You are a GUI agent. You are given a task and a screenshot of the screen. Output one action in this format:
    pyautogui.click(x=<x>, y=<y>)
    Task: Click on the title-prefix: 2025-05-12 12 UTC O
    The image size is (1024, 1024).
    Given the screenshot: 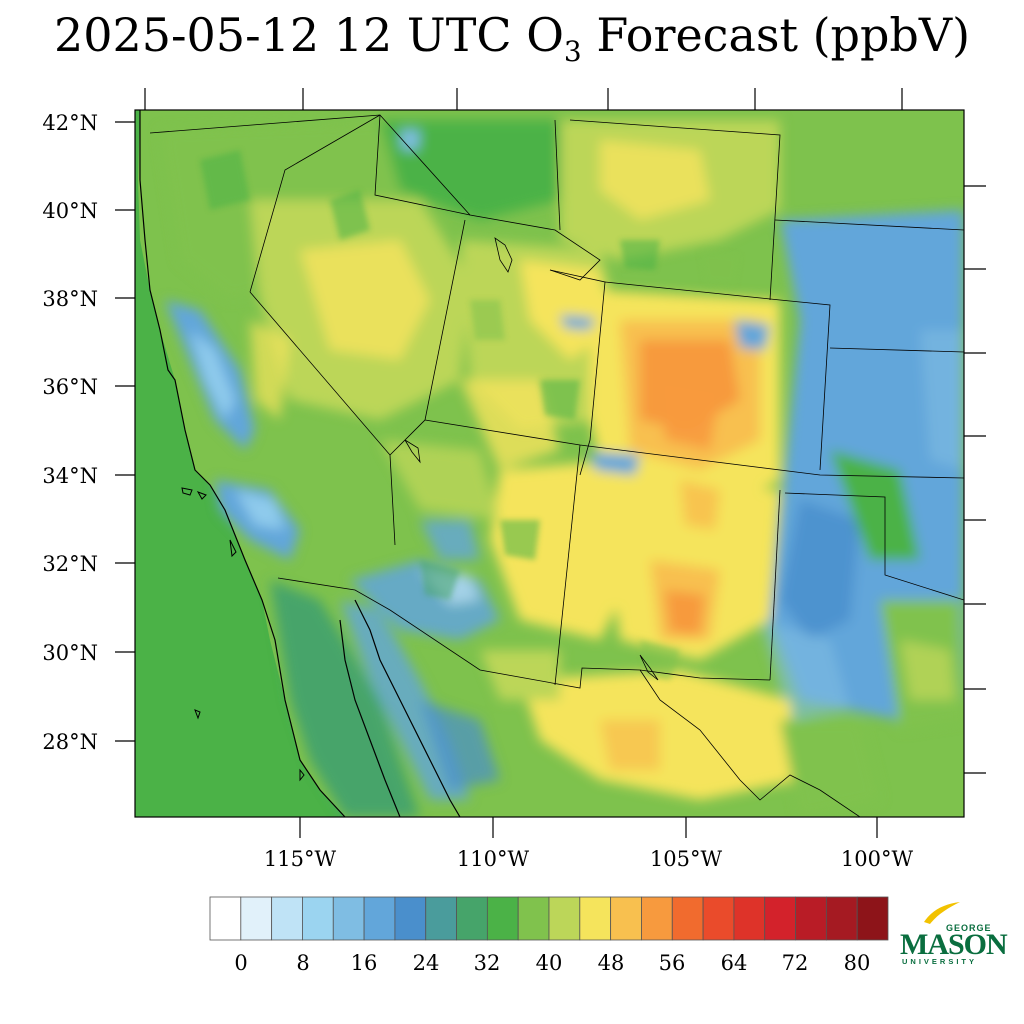 What is the action you would take?
    pyautogui.click(x=308, y=35)
    